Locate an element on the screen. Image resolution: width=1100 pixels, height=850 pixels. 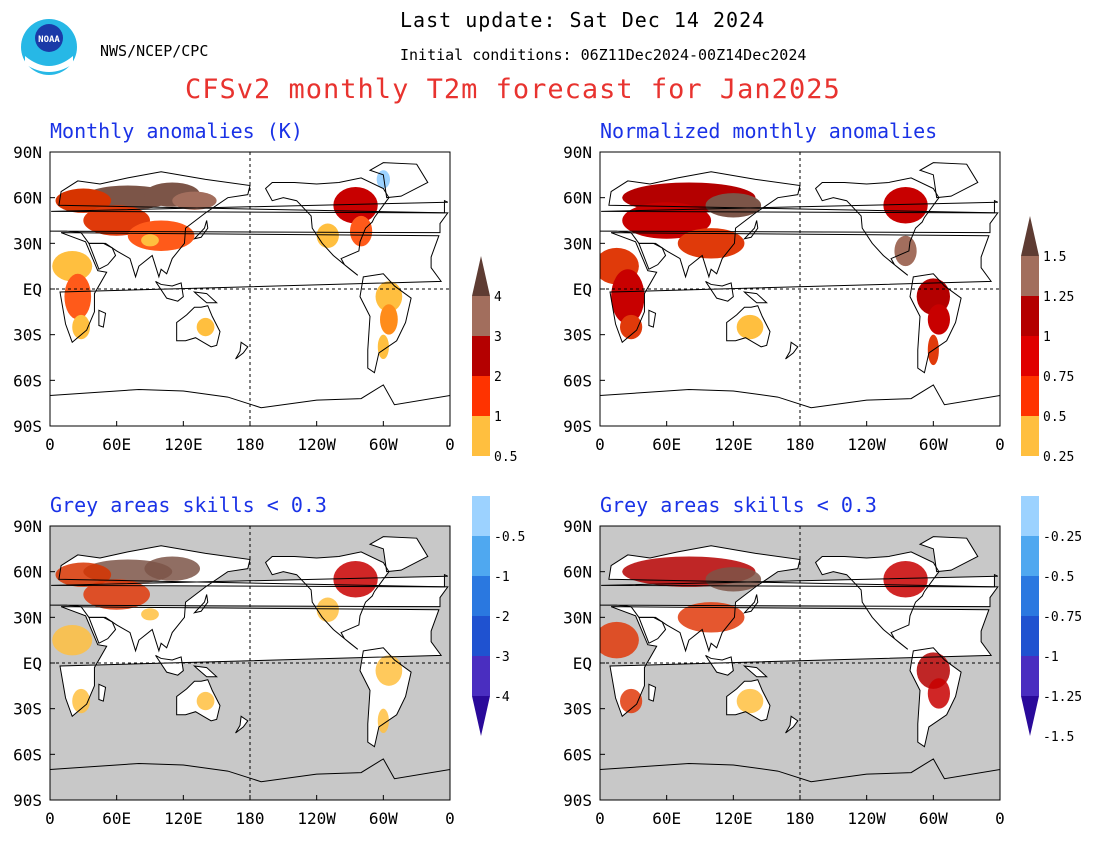
lat-tick-label: 30S is located at coordinates (27, 709).